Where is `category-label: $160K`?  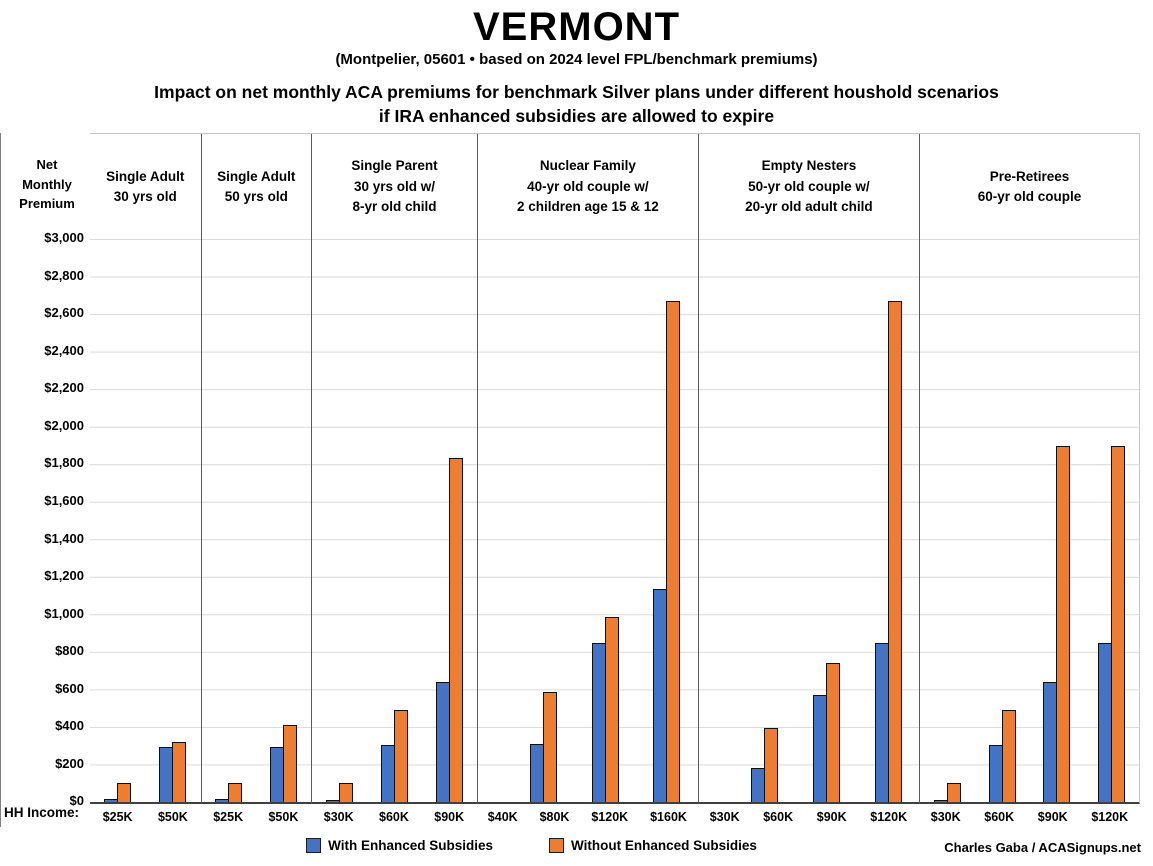 category-label: $160K is located at coordinates (668, 817).